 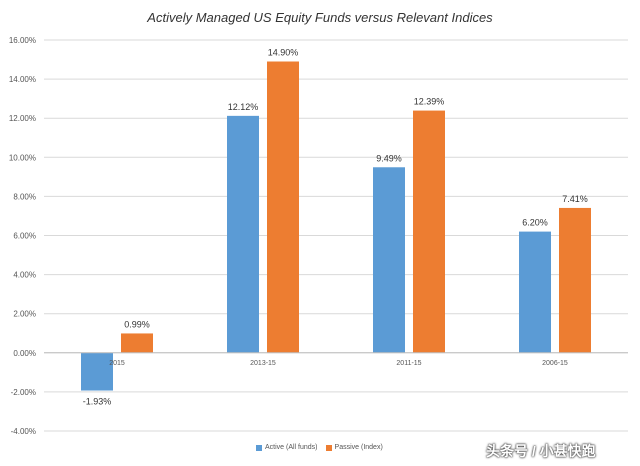 What do you see at coordinates (22, 40) in the screenshot?
I see `y-tick-label: 16.00%` at bounding box center [22, 40].